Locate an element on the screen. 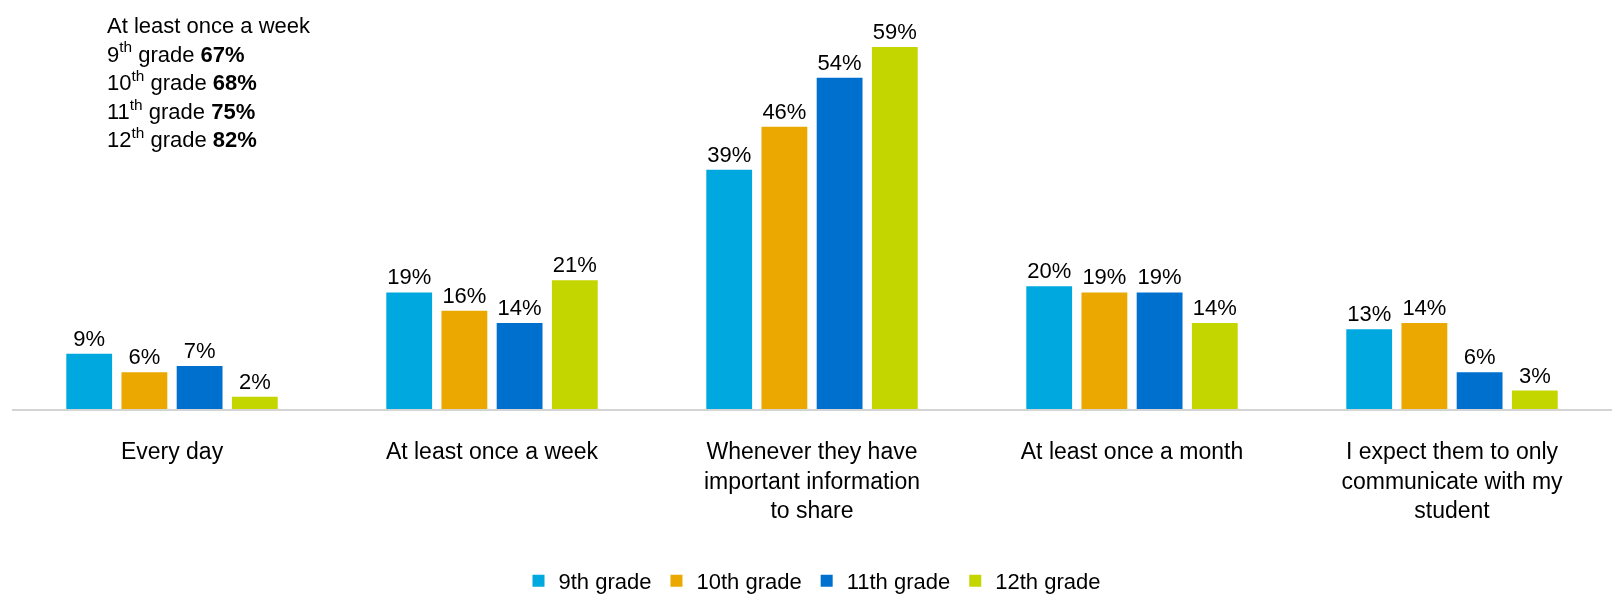 This screenshot has width=1614, height=605. data-label: 16% is located at coordinates (464, 295).